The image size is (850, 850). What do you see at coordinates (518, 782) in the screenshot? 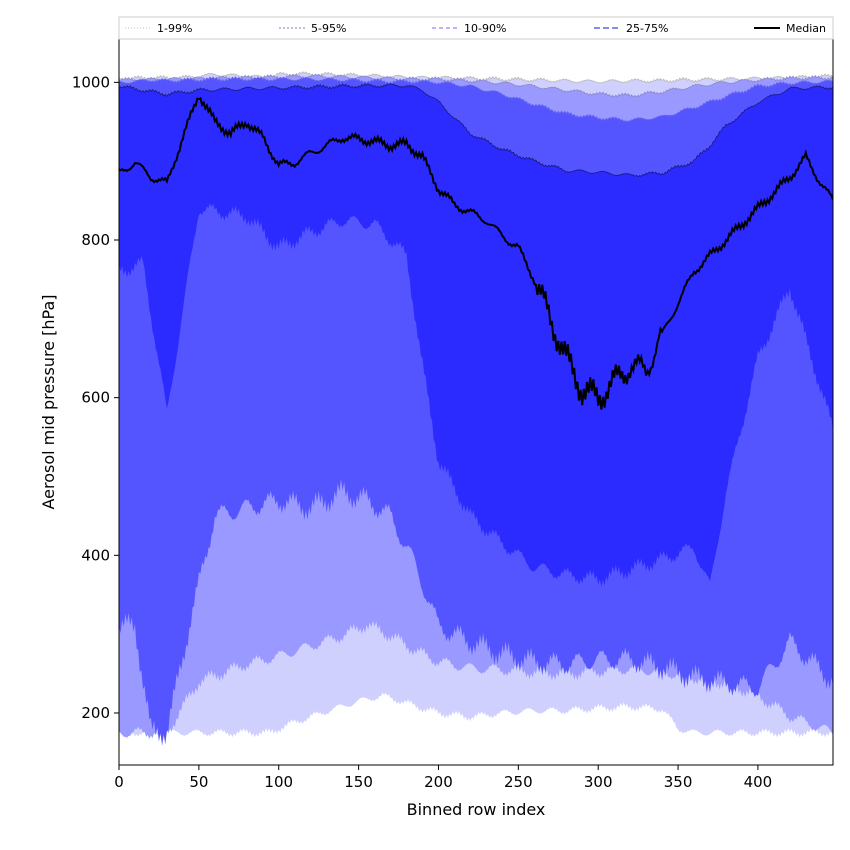
I see `x-tick-label: 250` at bounding box center [518, 782].